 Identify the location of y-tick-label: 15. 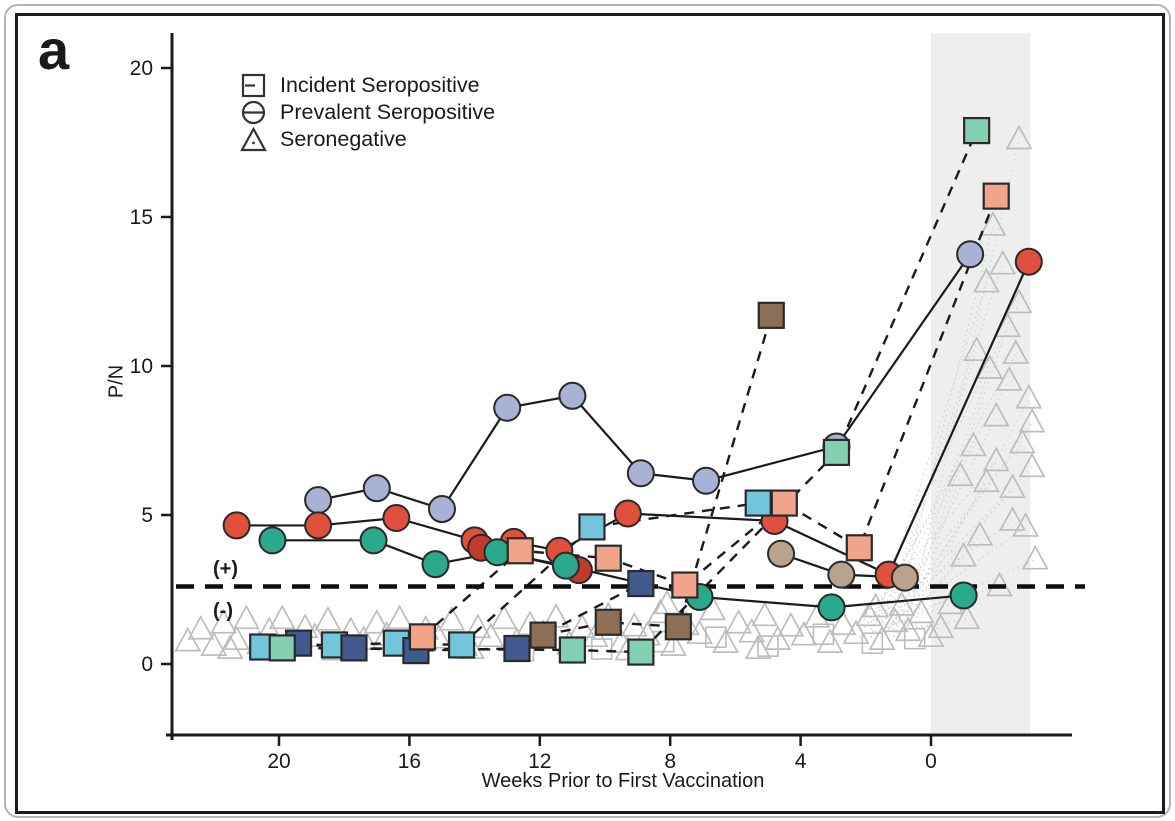
(141, 217).